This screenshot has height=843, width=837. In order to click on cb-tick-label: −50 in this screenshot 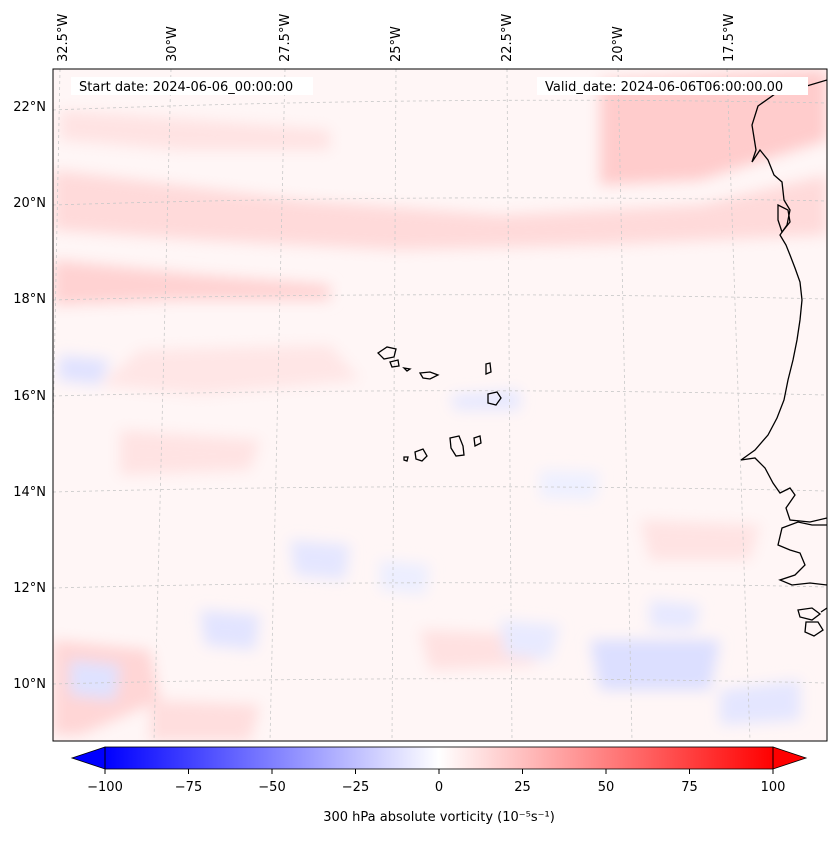, I will do `click(271, 787)`.